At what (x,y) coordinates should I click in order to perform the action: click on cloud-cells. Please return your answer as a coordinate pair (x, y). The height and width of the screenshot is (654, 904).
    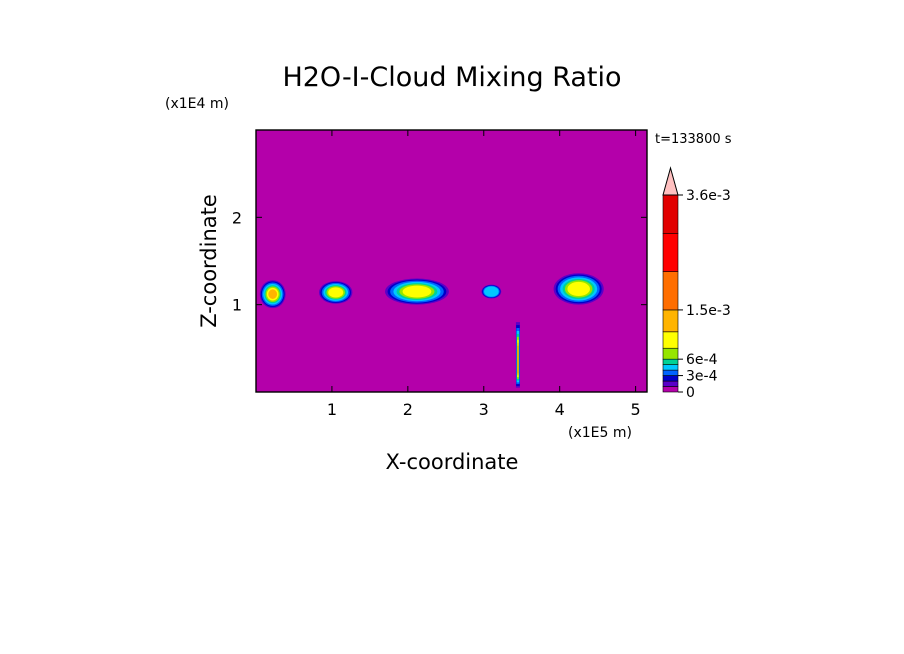
    Looking at the image, I should click on (431, 330).